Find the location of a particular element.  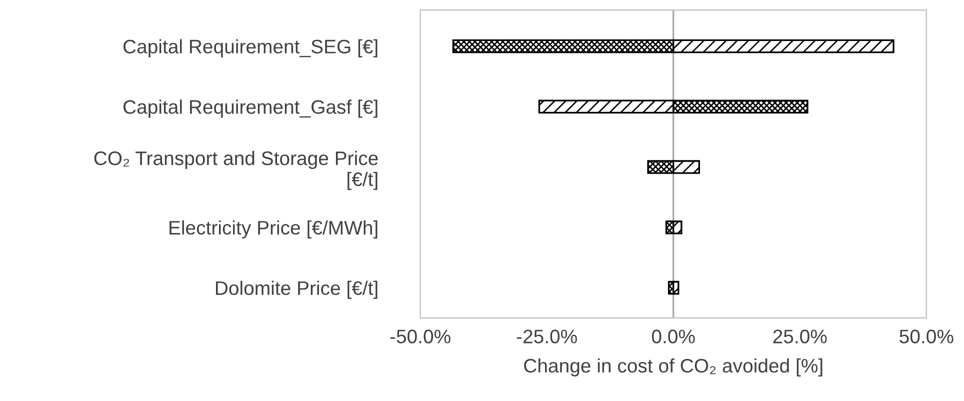

y-tick-label: Capital Requirement_SEG [€] is located at coordinates (250, 48).